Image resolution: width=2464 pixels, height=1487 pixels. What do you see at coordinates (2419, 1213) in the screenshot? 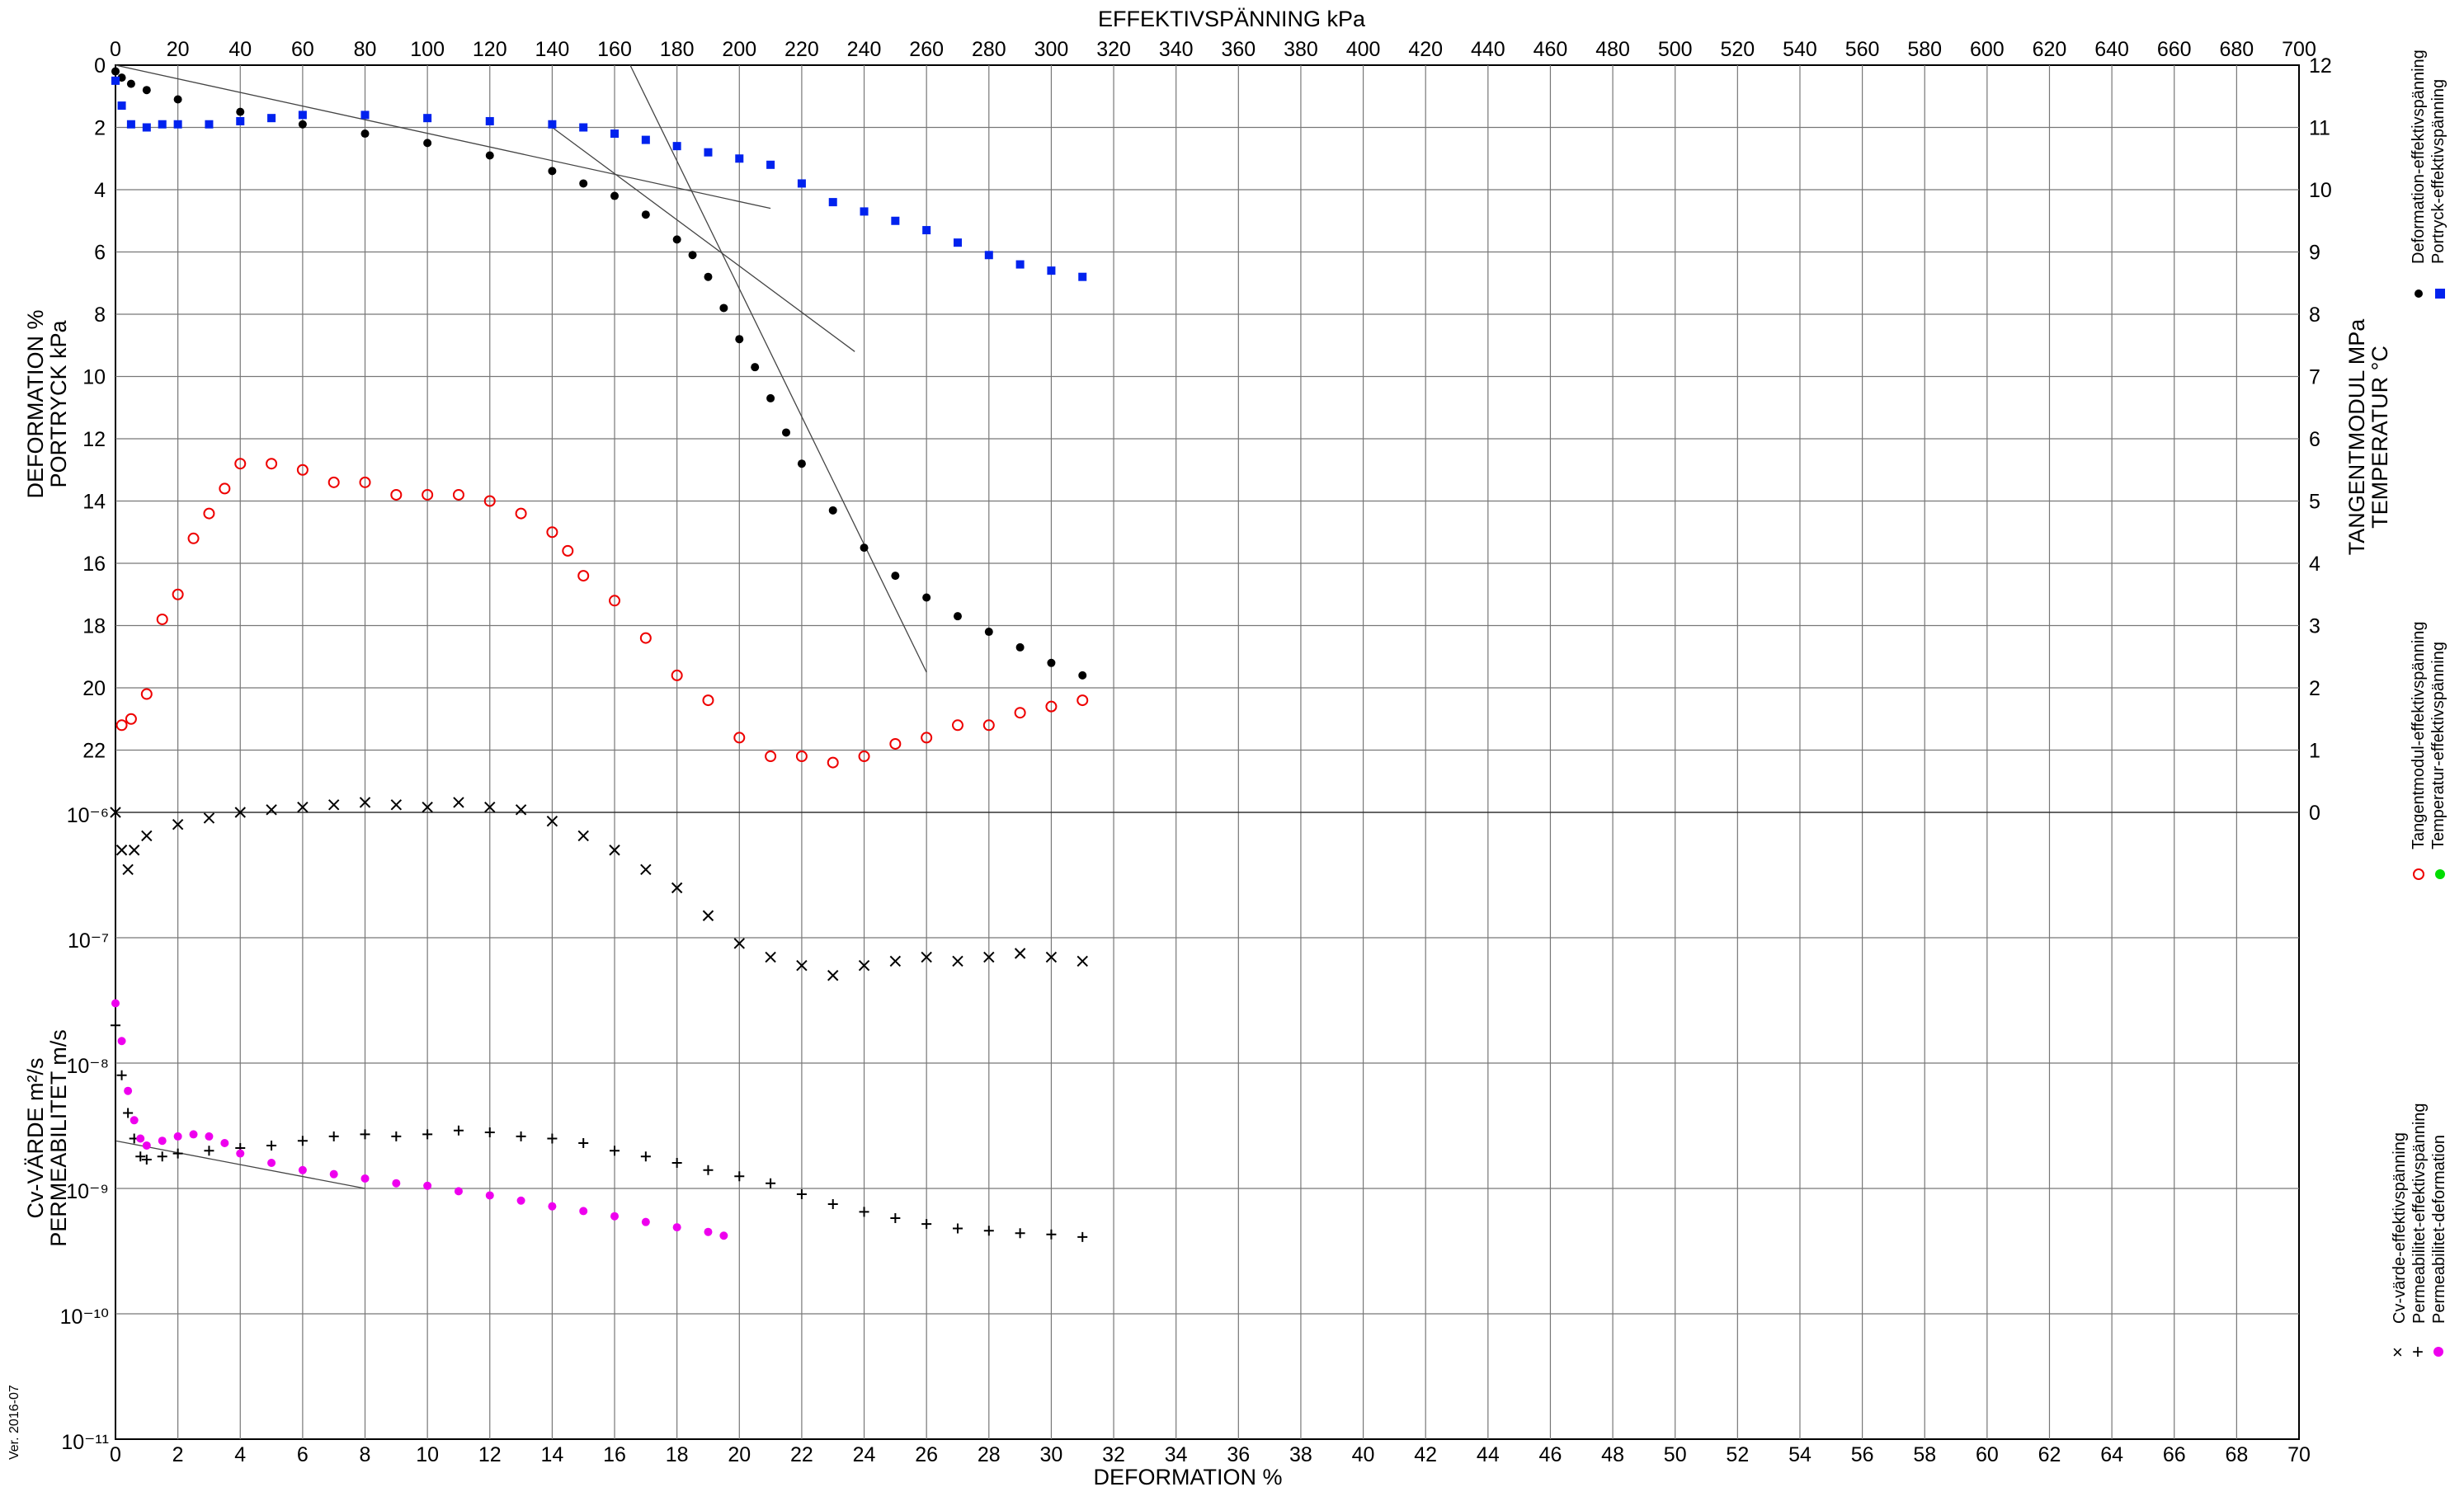
I see `legend-permeabilitet-label: Permeabilitet-effektivspänning` at bounding box center [2419, 1213].